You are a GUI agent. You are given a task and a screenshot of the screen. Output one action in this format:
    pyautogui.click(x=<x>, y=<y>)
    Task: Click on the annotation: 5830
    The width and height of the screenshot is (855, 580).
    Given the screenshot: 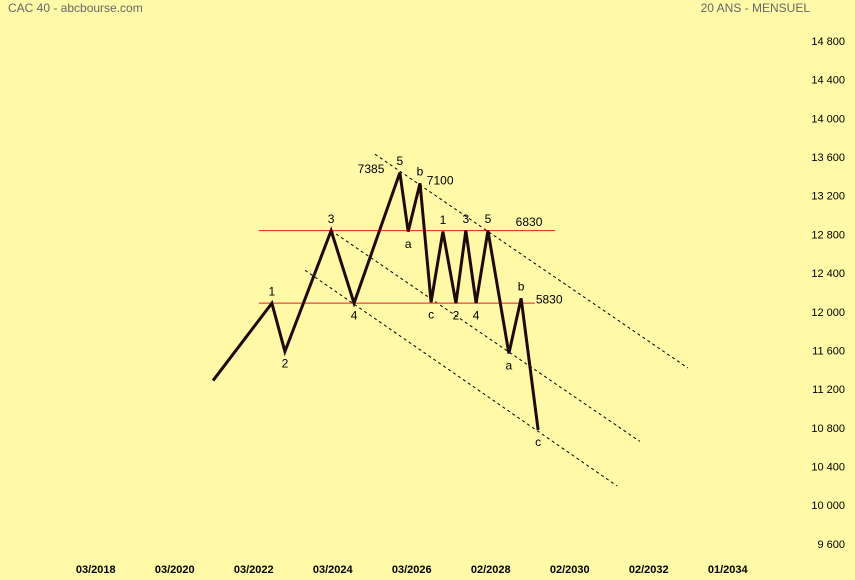 What is the action you would take?
    pyautogui.click(x=549, y=299)
    